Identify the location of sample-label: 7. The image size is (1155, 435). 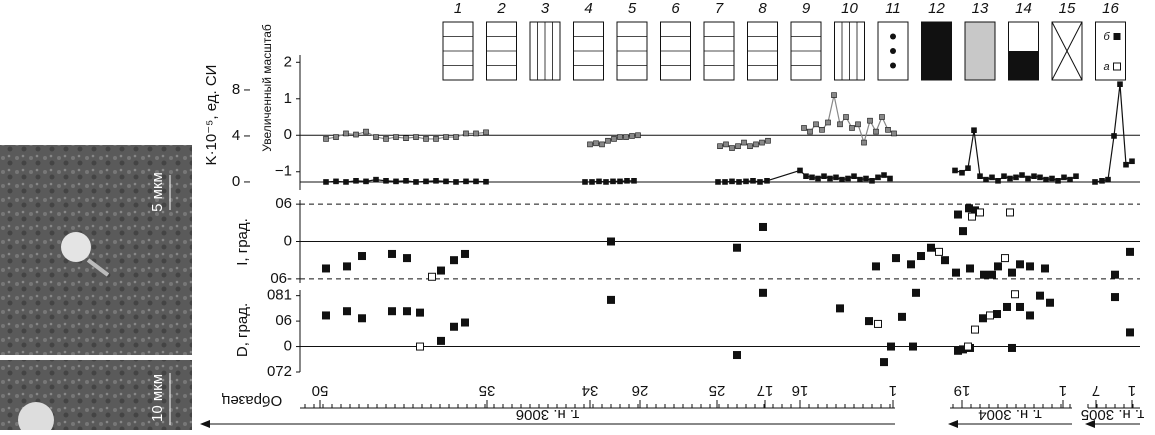
(1096, 390).